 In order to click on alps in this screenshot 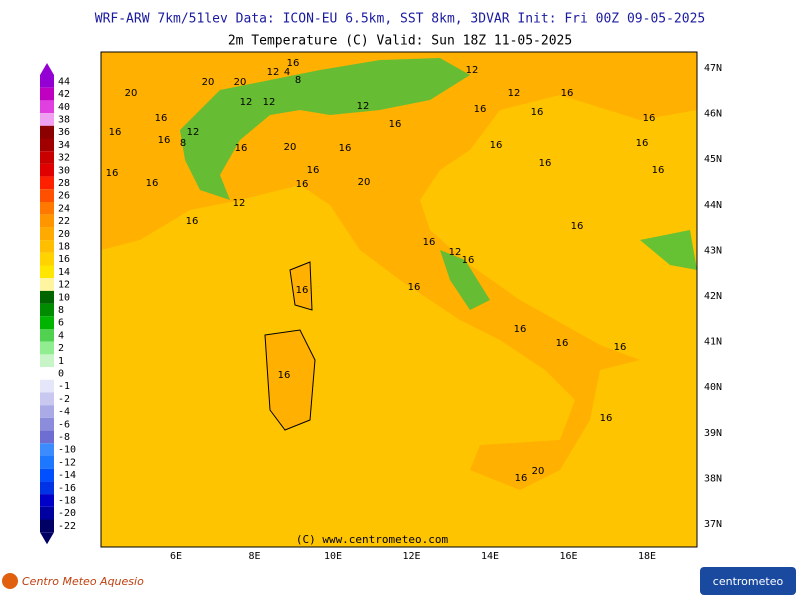, I will do `click(325, 129)`.